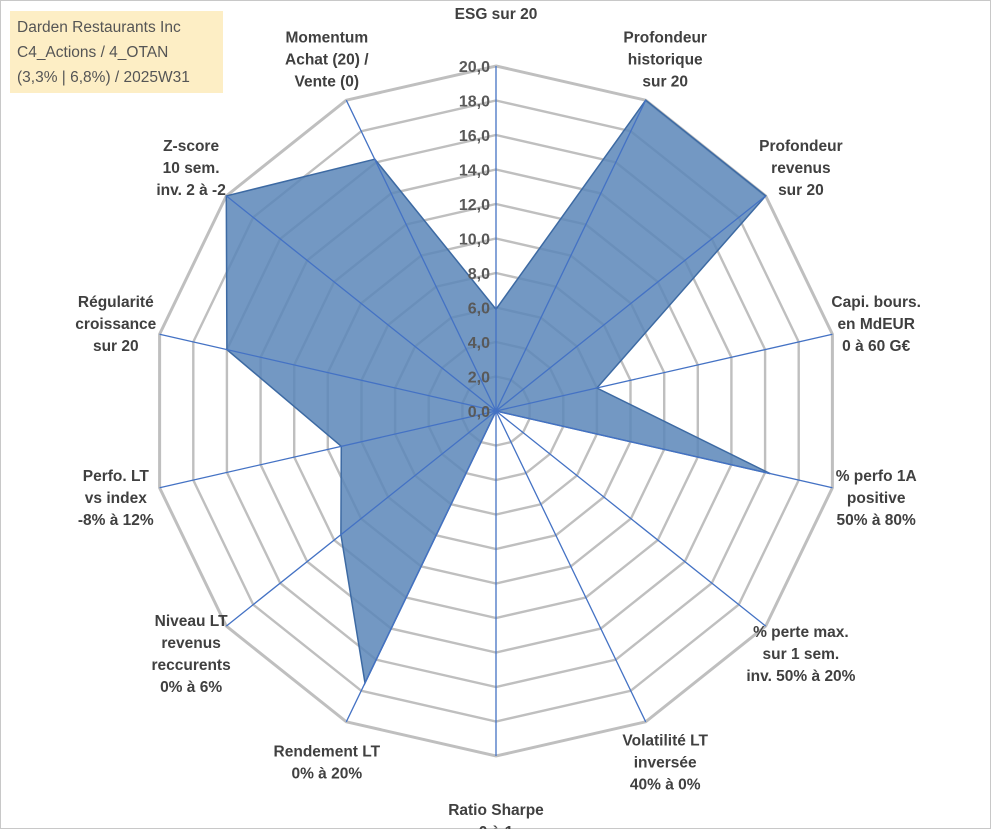 The height and width of the screenshot is (829, 991). What do you see at coordinates (801, 632) in the screenshot?
I see `axis-label-5-line-0: % perte max.` at bounding box center [801, 632].